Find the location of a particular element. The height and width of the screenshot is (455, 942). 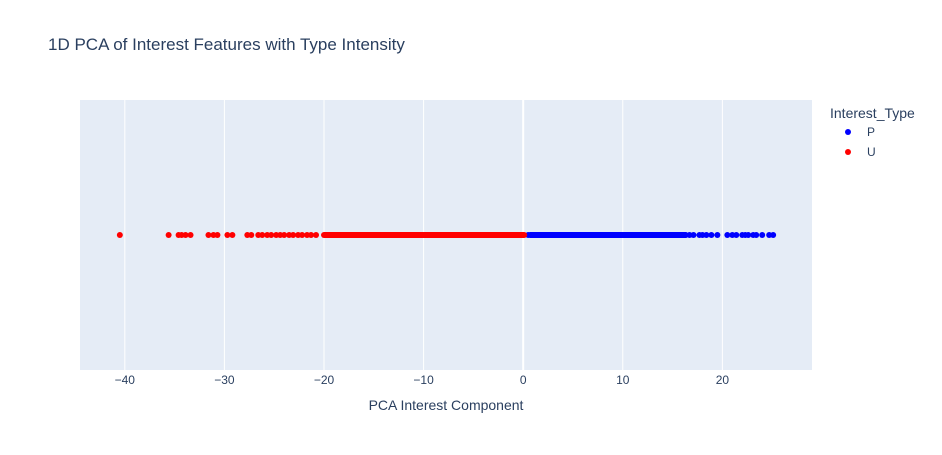

x-axis-ticks: −40 −30 −20 −10 0 10 20 is located at coordinates (422, 380).